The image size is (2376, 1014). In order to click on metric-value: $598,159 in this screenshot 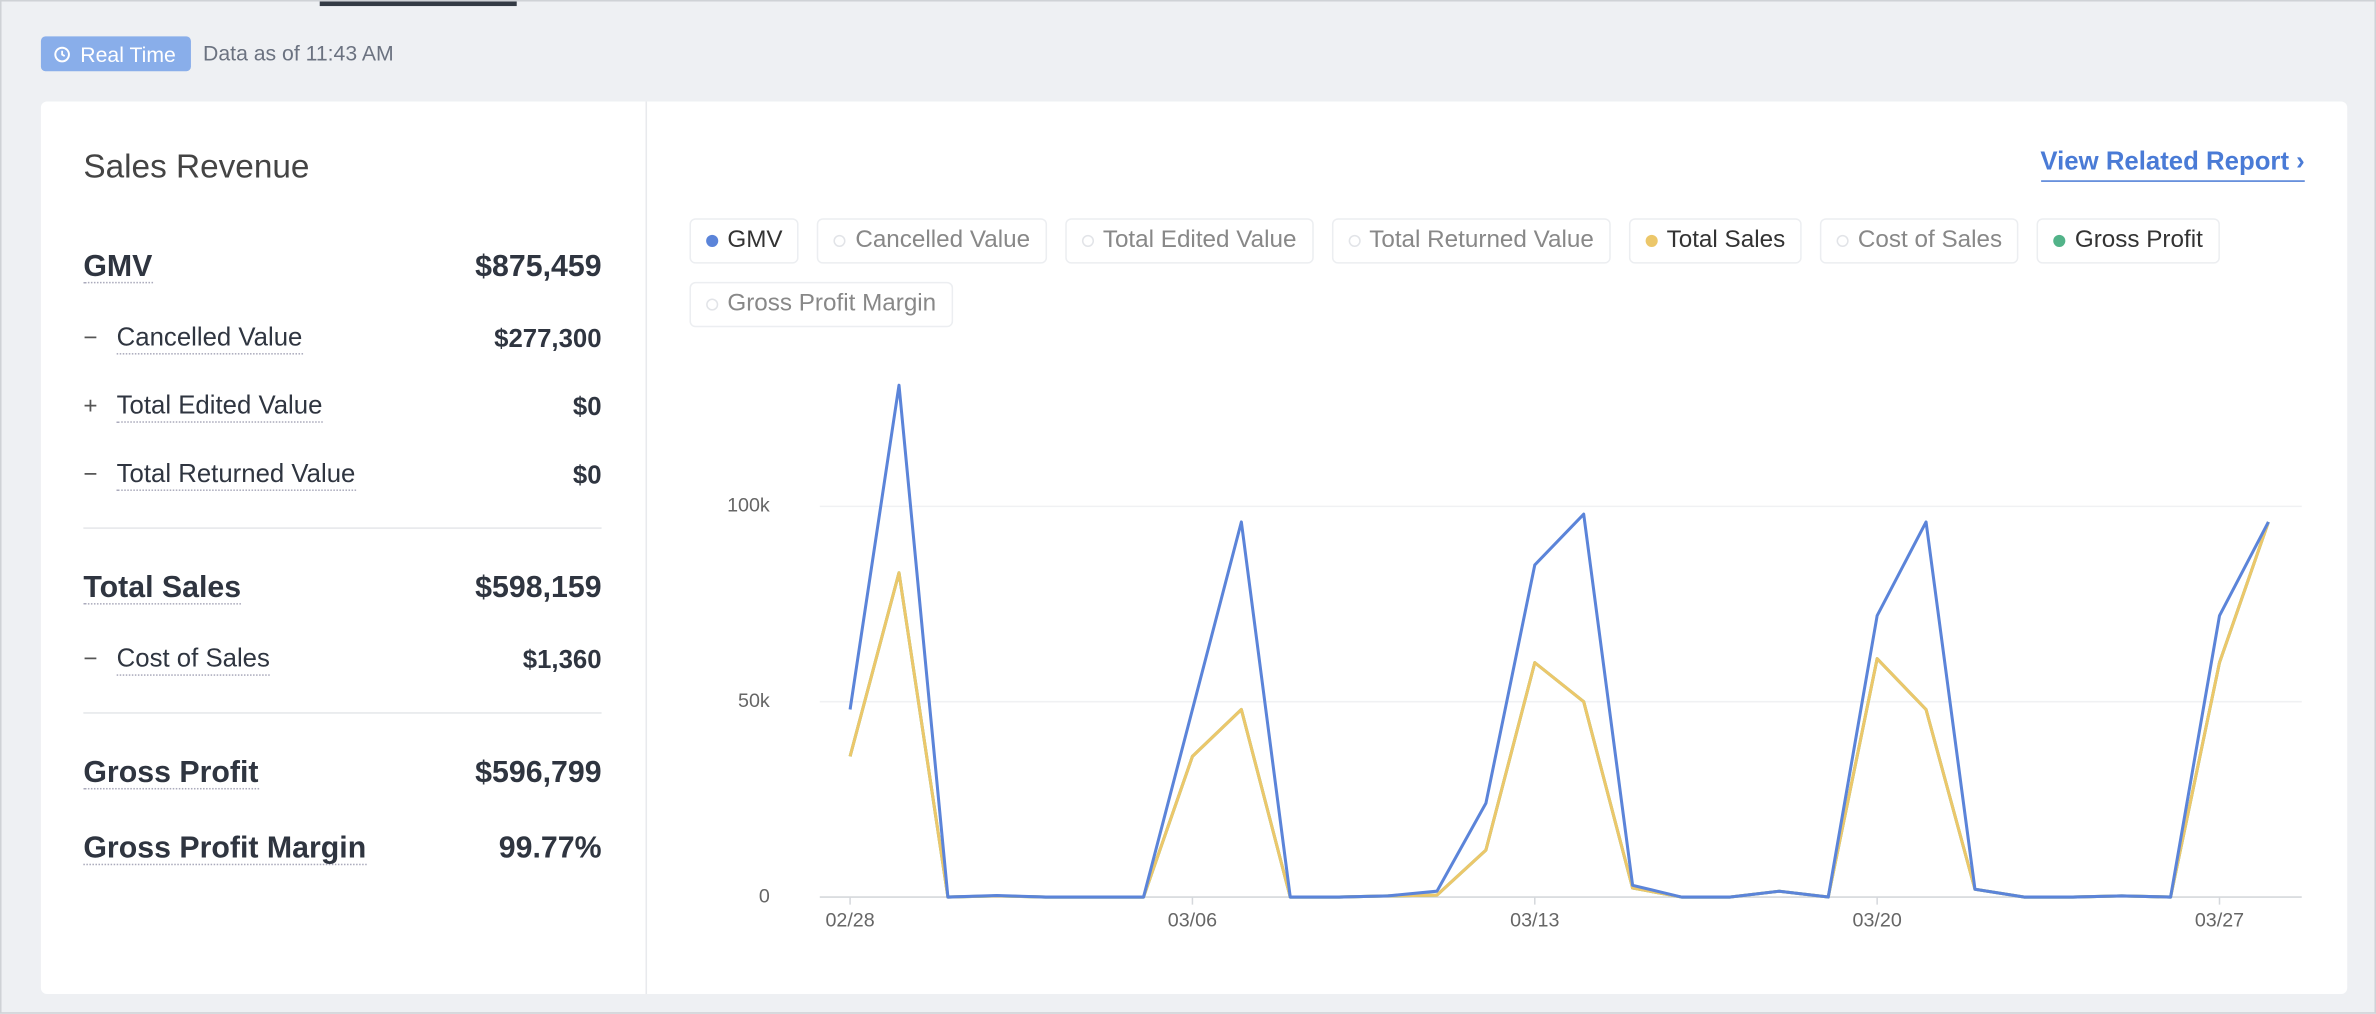, I will do `click(538, 587)`.